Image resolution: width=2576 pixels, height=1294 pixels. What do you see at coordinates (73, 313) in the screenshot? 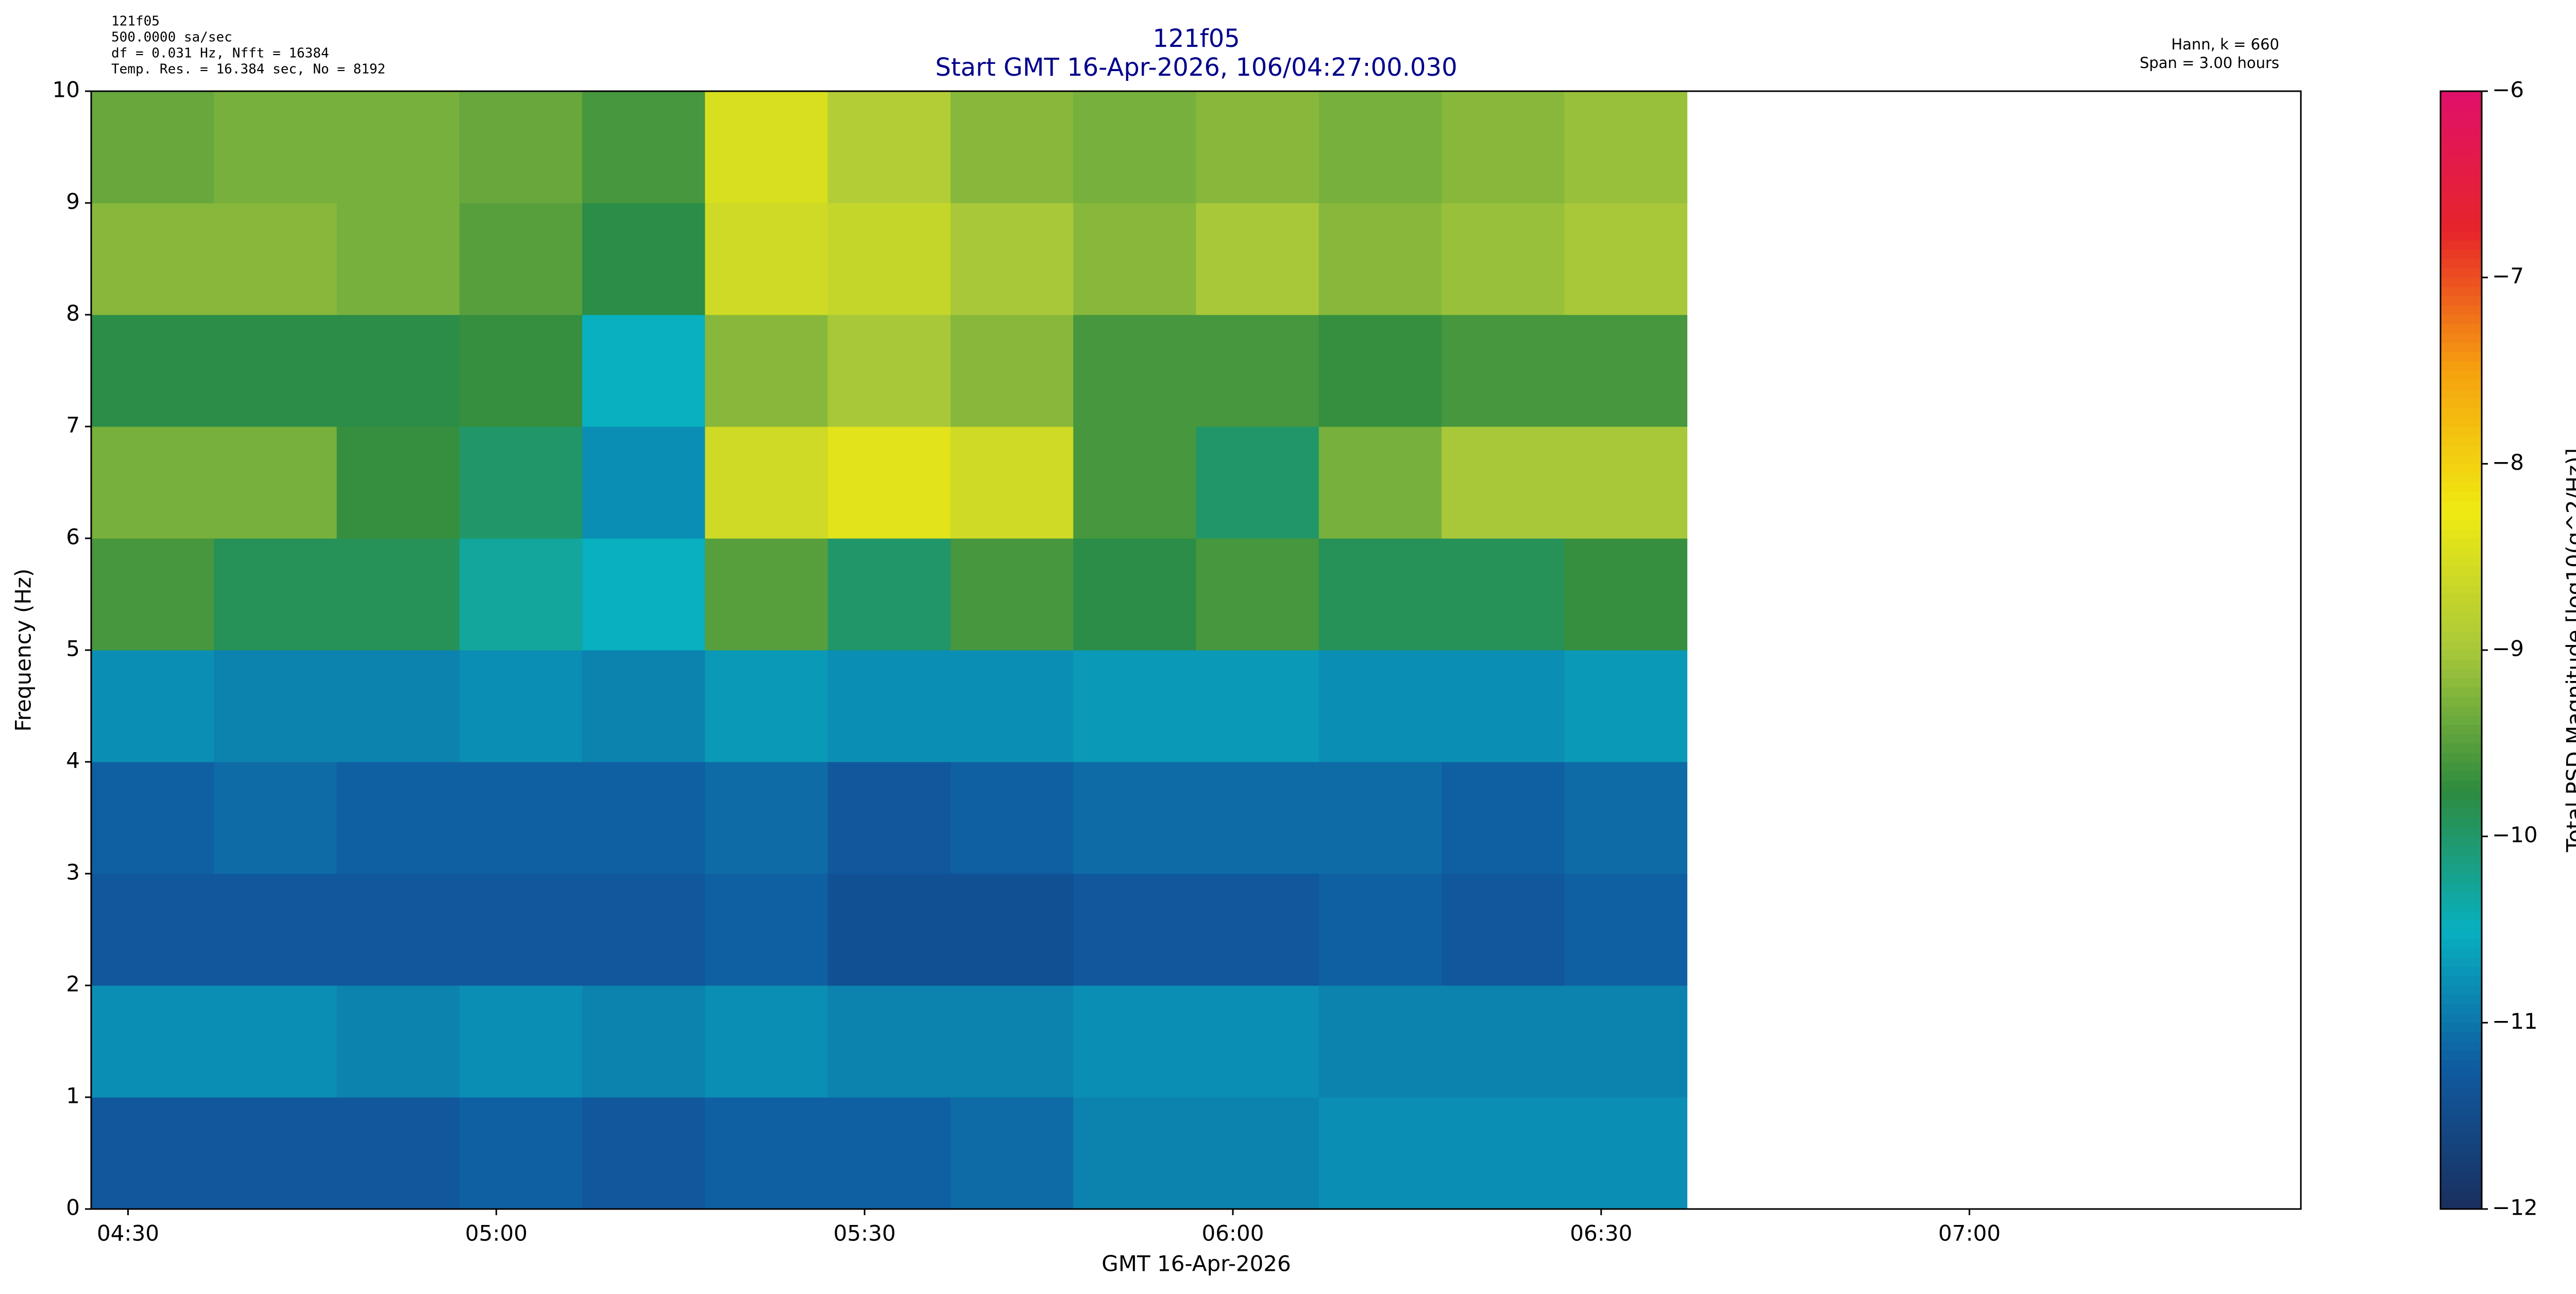
I see `y-tick-label: 8` at bounding box center [73, 313].